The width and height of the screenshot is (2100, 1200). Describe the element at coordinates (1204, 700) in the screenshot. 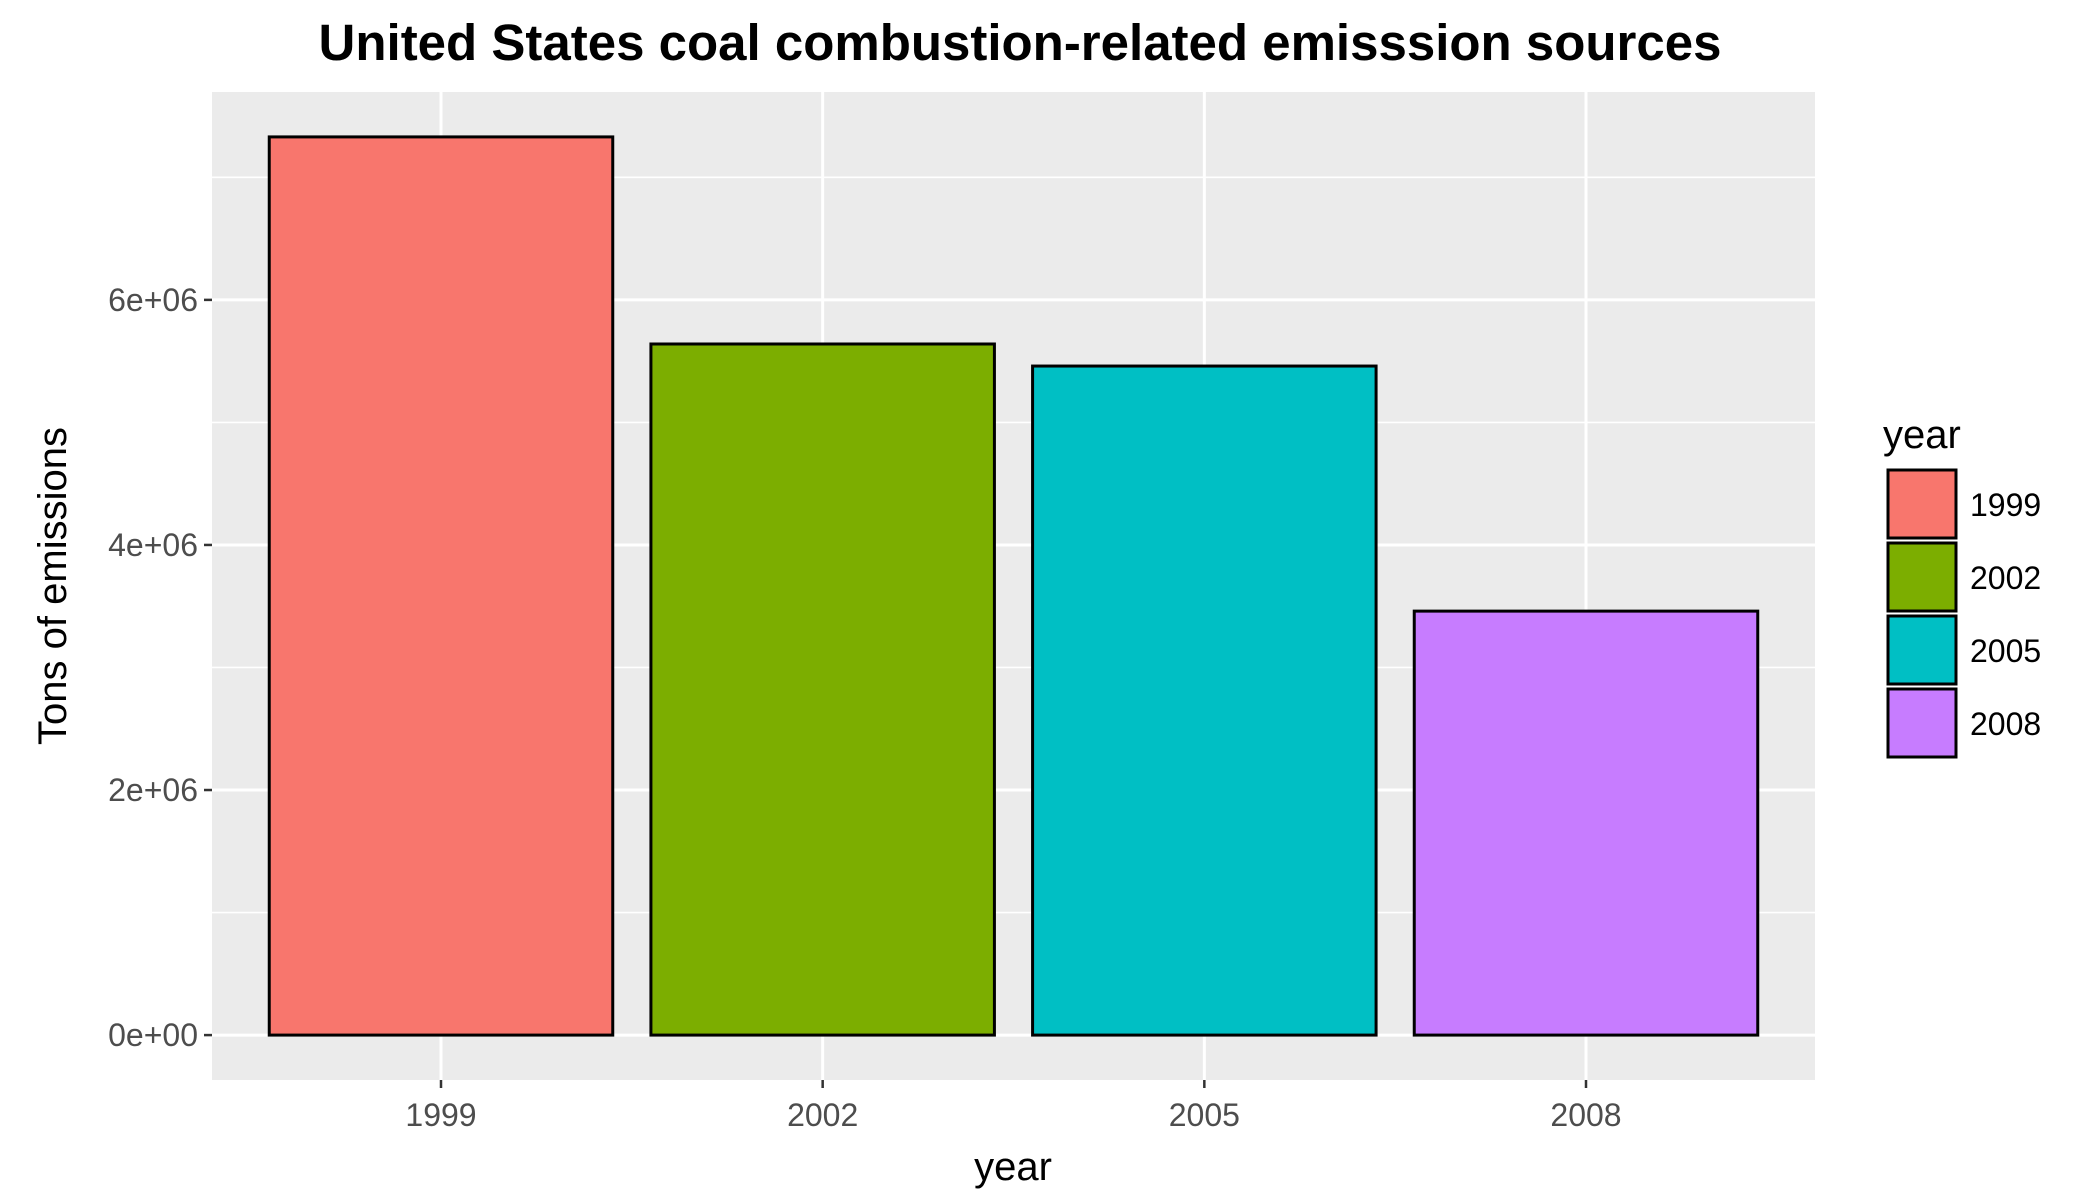

I see `bar-2005` at that location.